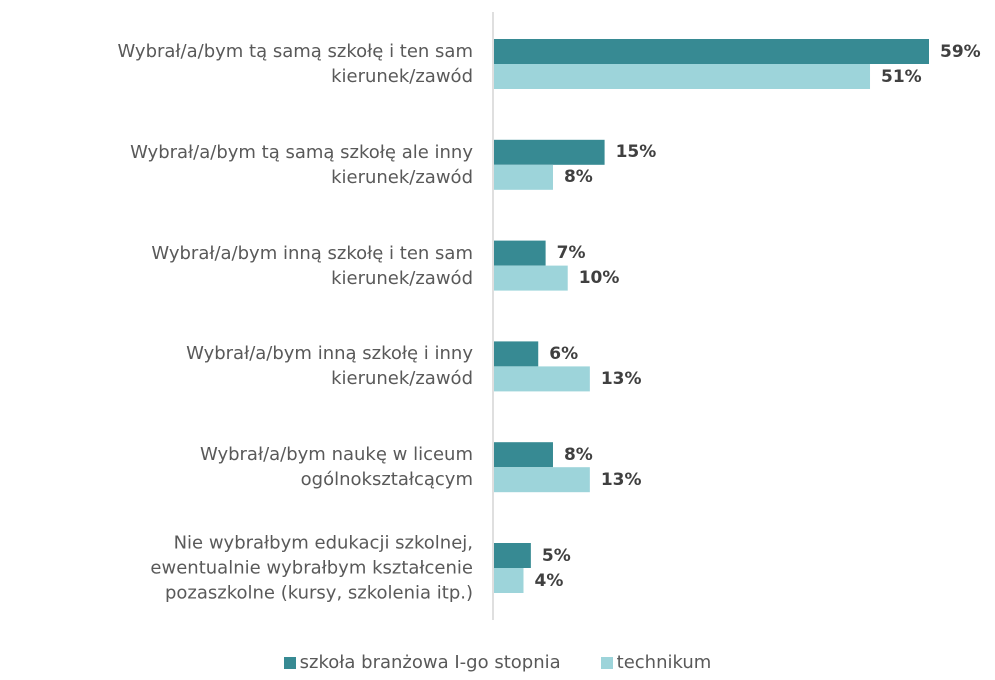  Describe the element at coordinates (549, 580) in the screenshot. I see `value-label: 4%` at that location.